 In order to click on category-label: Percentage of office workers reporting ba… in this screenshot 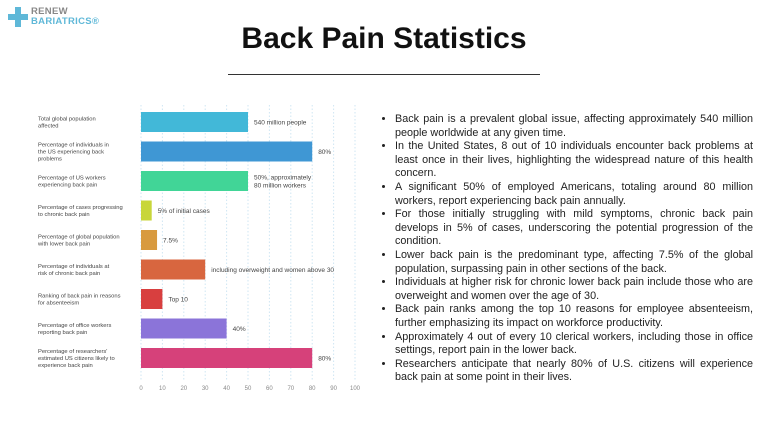, I will do `click(74, 329)`.